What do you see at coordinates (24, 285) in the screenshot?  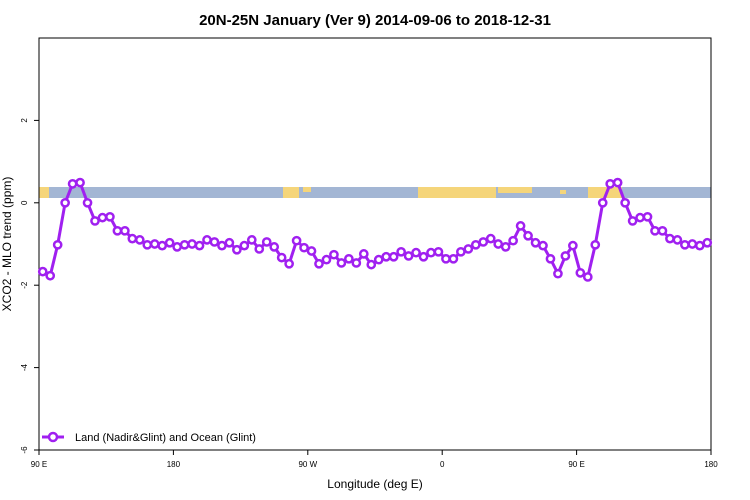 I see `y-tick-label: -2` at bounding box center [24, 285].